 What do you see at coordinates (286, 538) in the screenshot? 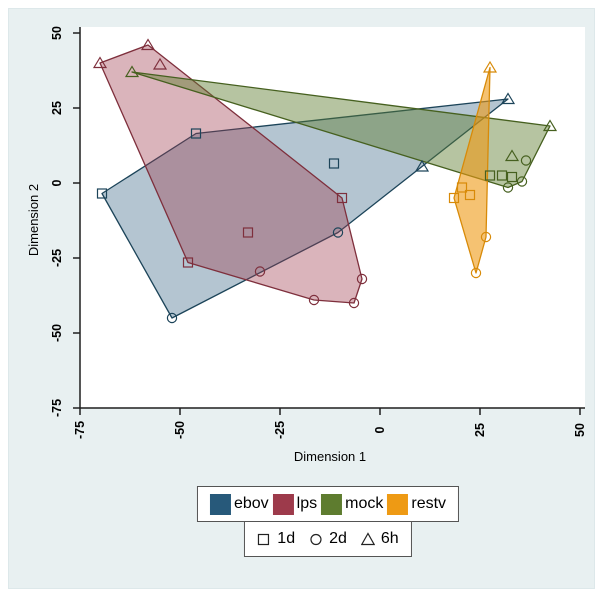
I see `legend-shape-label: 1d` at bounding box center [286, 538].